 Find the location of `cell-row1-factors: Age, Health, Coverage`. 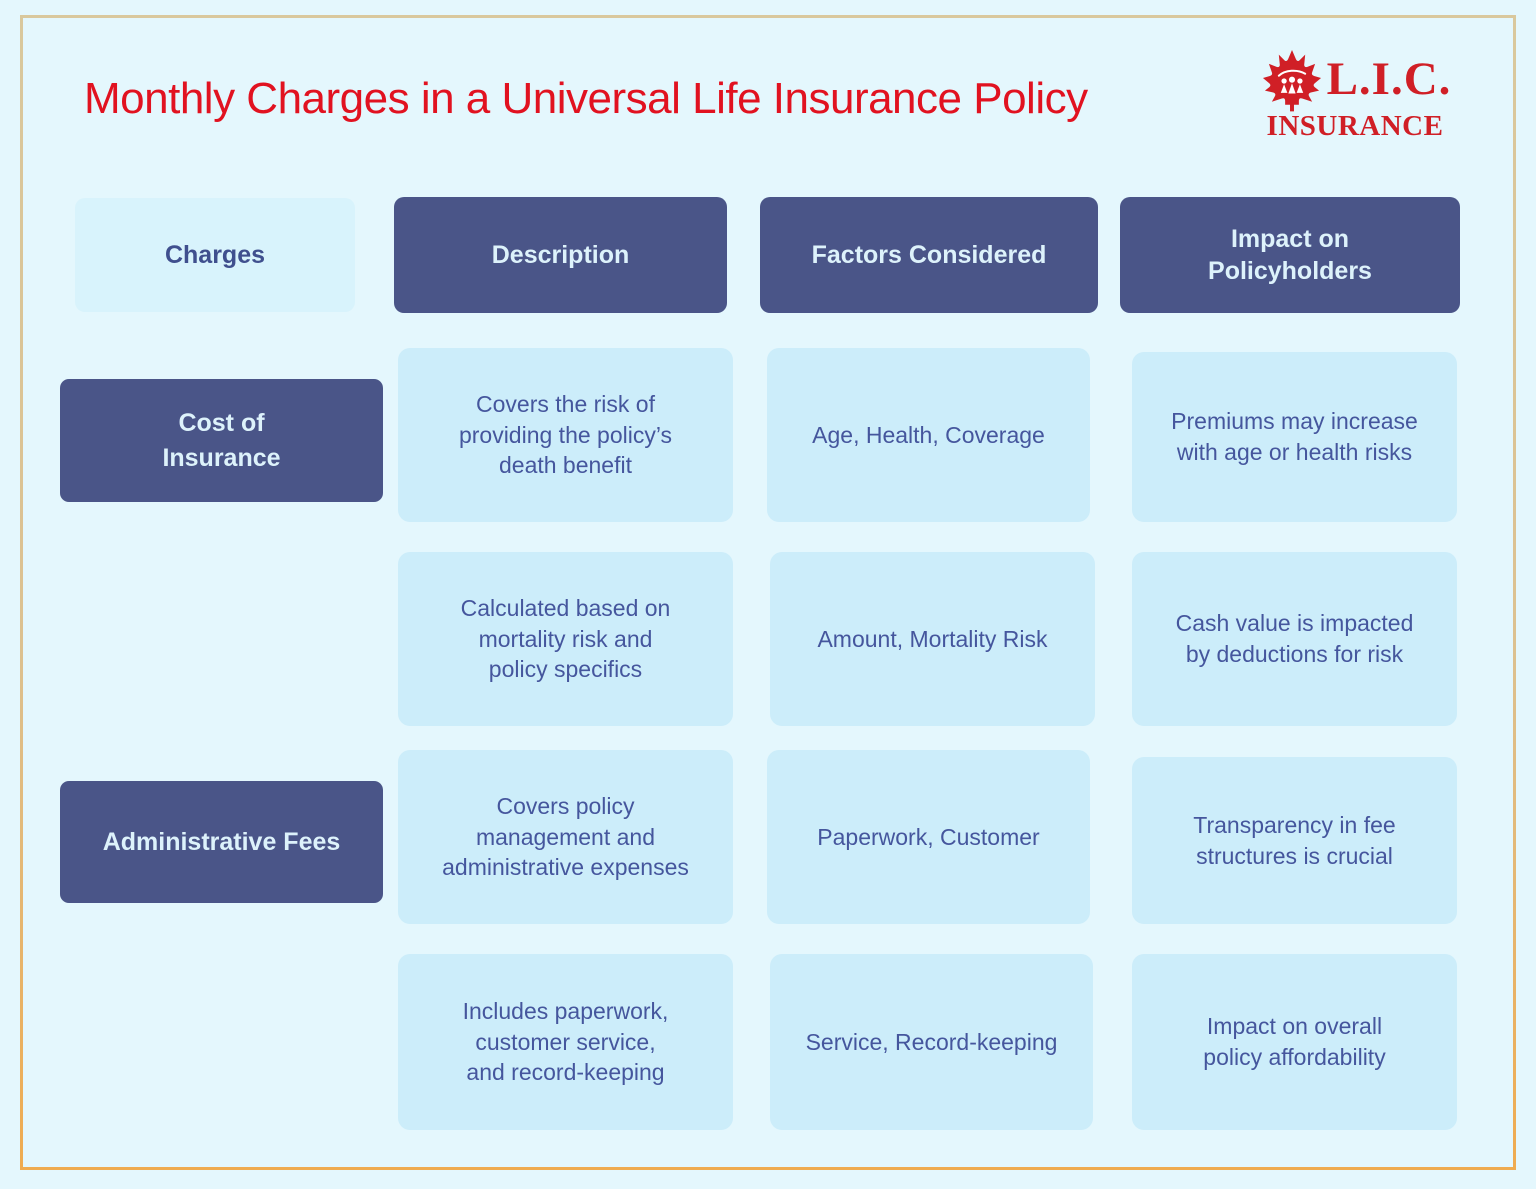

cell-row1-factors: Age, Health, Coverage is located at coordinates (928, 435).